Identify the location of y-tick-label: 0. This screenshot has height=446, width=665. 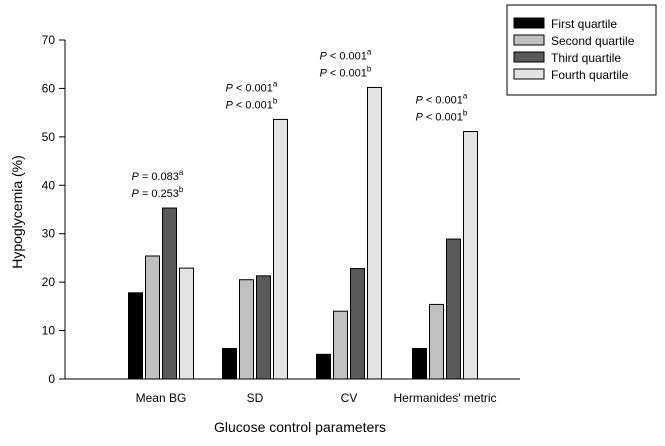
(51, 379).